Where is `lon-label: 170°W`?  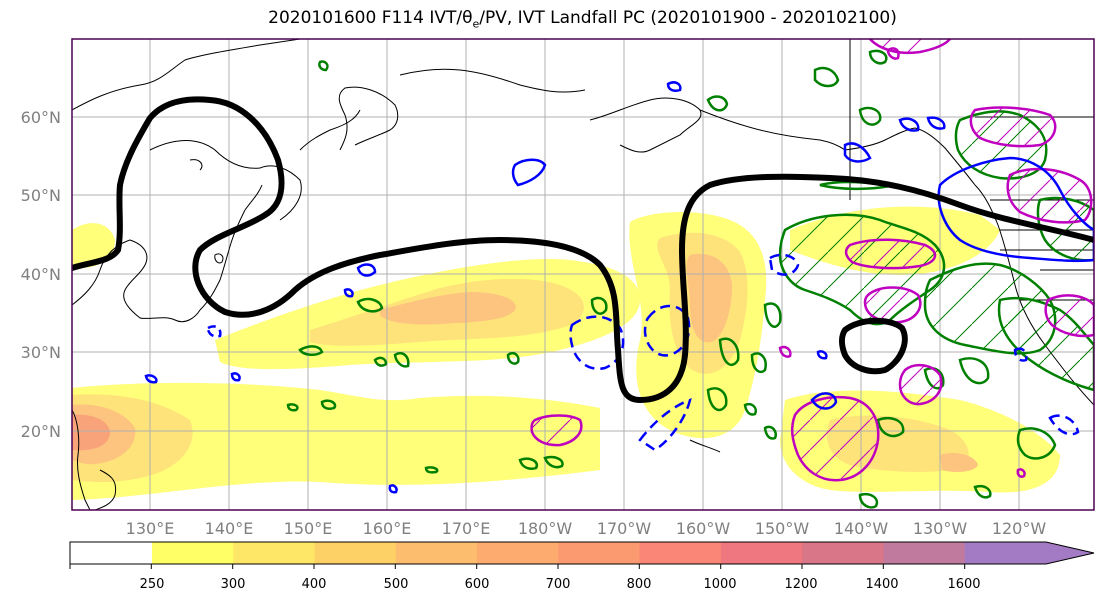
lon-label: 170°W is located at coordinates (624, 528).